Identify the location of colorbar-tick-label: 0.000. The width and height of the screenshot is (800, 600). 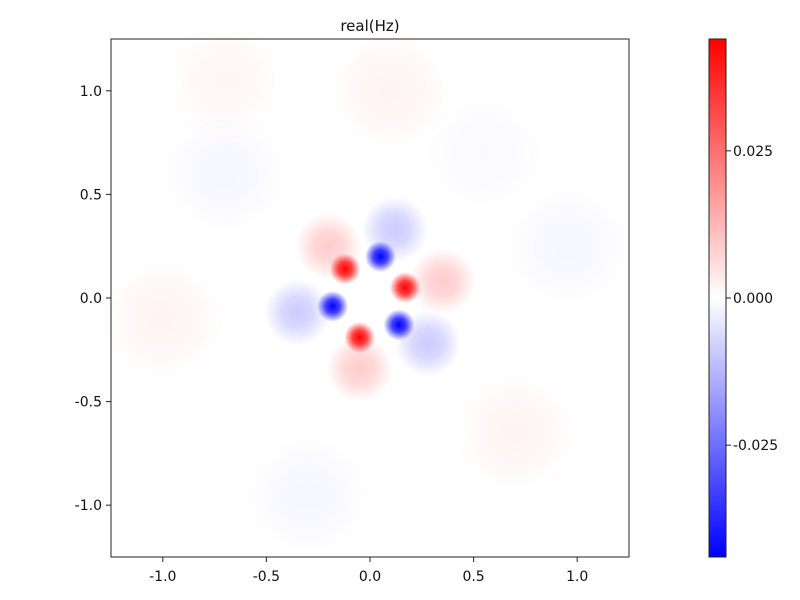
(753, 299).